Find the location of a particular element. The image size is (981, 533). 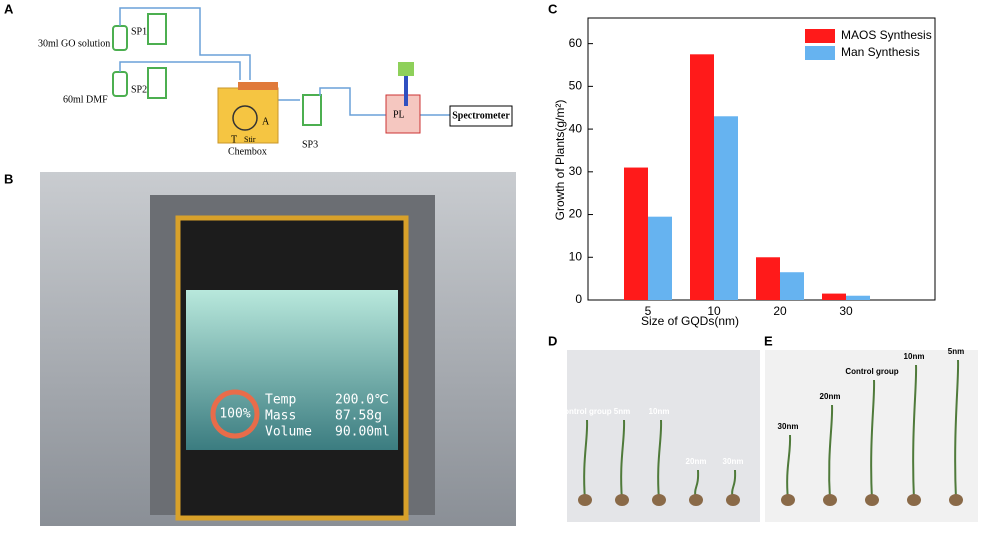

pl-label: PL is located at coordinates (399, 114).